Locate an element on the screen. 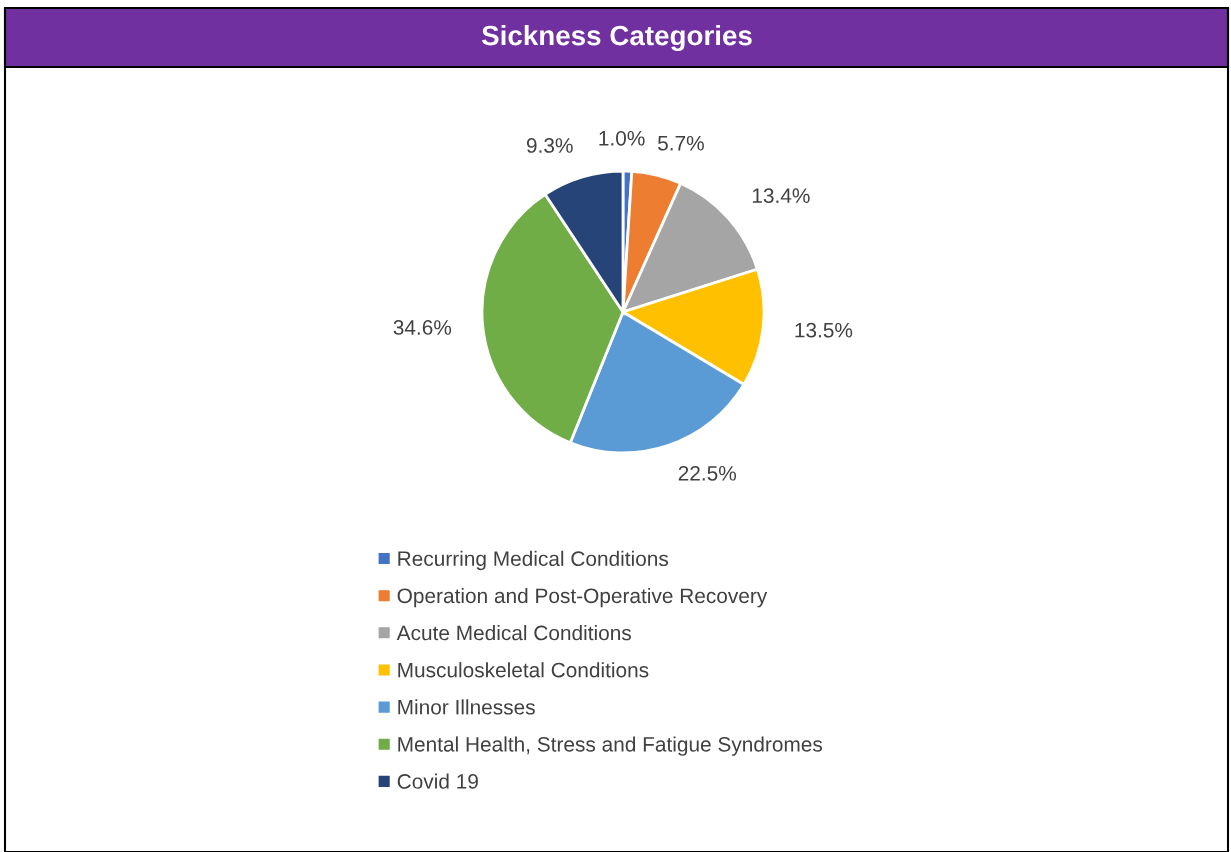 This screenshot has width=1231, height=852. data-label: 22.5% is located at coordinates (707, 473).